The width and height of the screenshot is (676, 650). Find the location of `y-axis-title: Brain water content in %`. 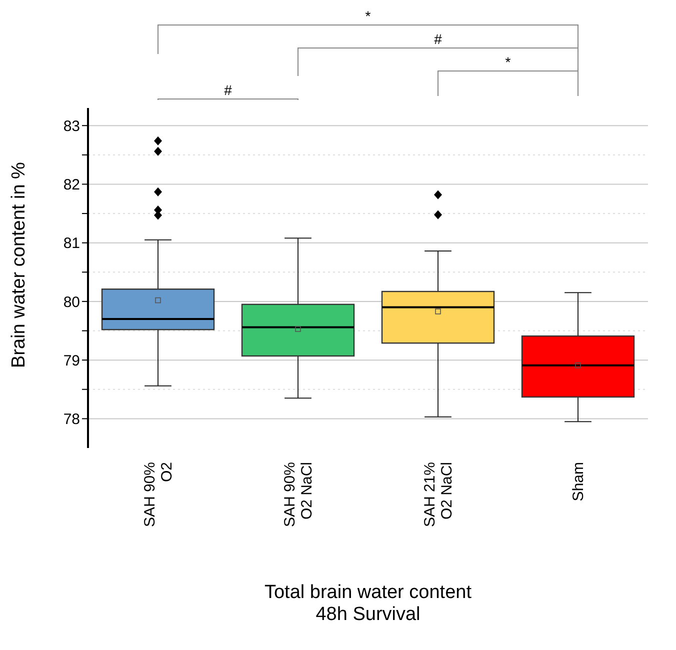

y-axis-title: Brain water content in % is located at coordinates (19, 265).